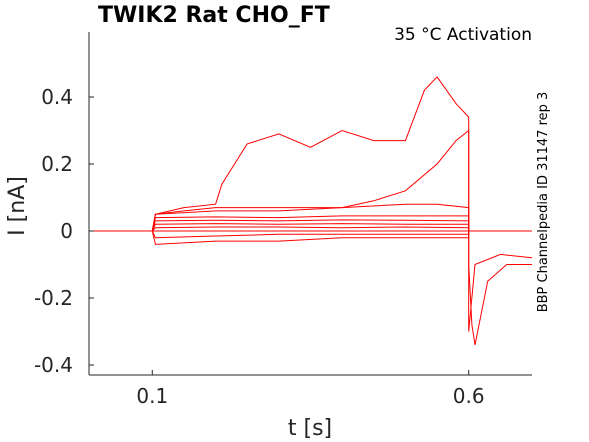 The image size is (589, 442). Describe the element at coordinates (57, 97) in the screenshot. I see `y-tick-label: 0.4` at that location.